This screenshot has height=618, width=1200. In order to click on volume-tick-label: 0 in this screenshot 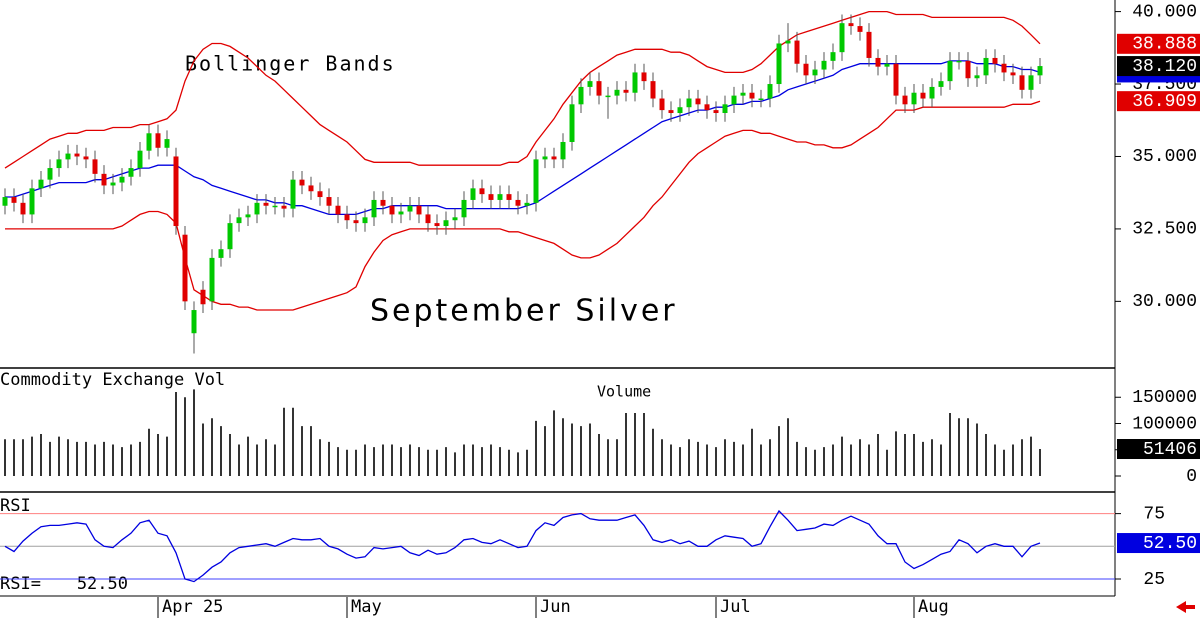, I will do `click(1191, 477)`.